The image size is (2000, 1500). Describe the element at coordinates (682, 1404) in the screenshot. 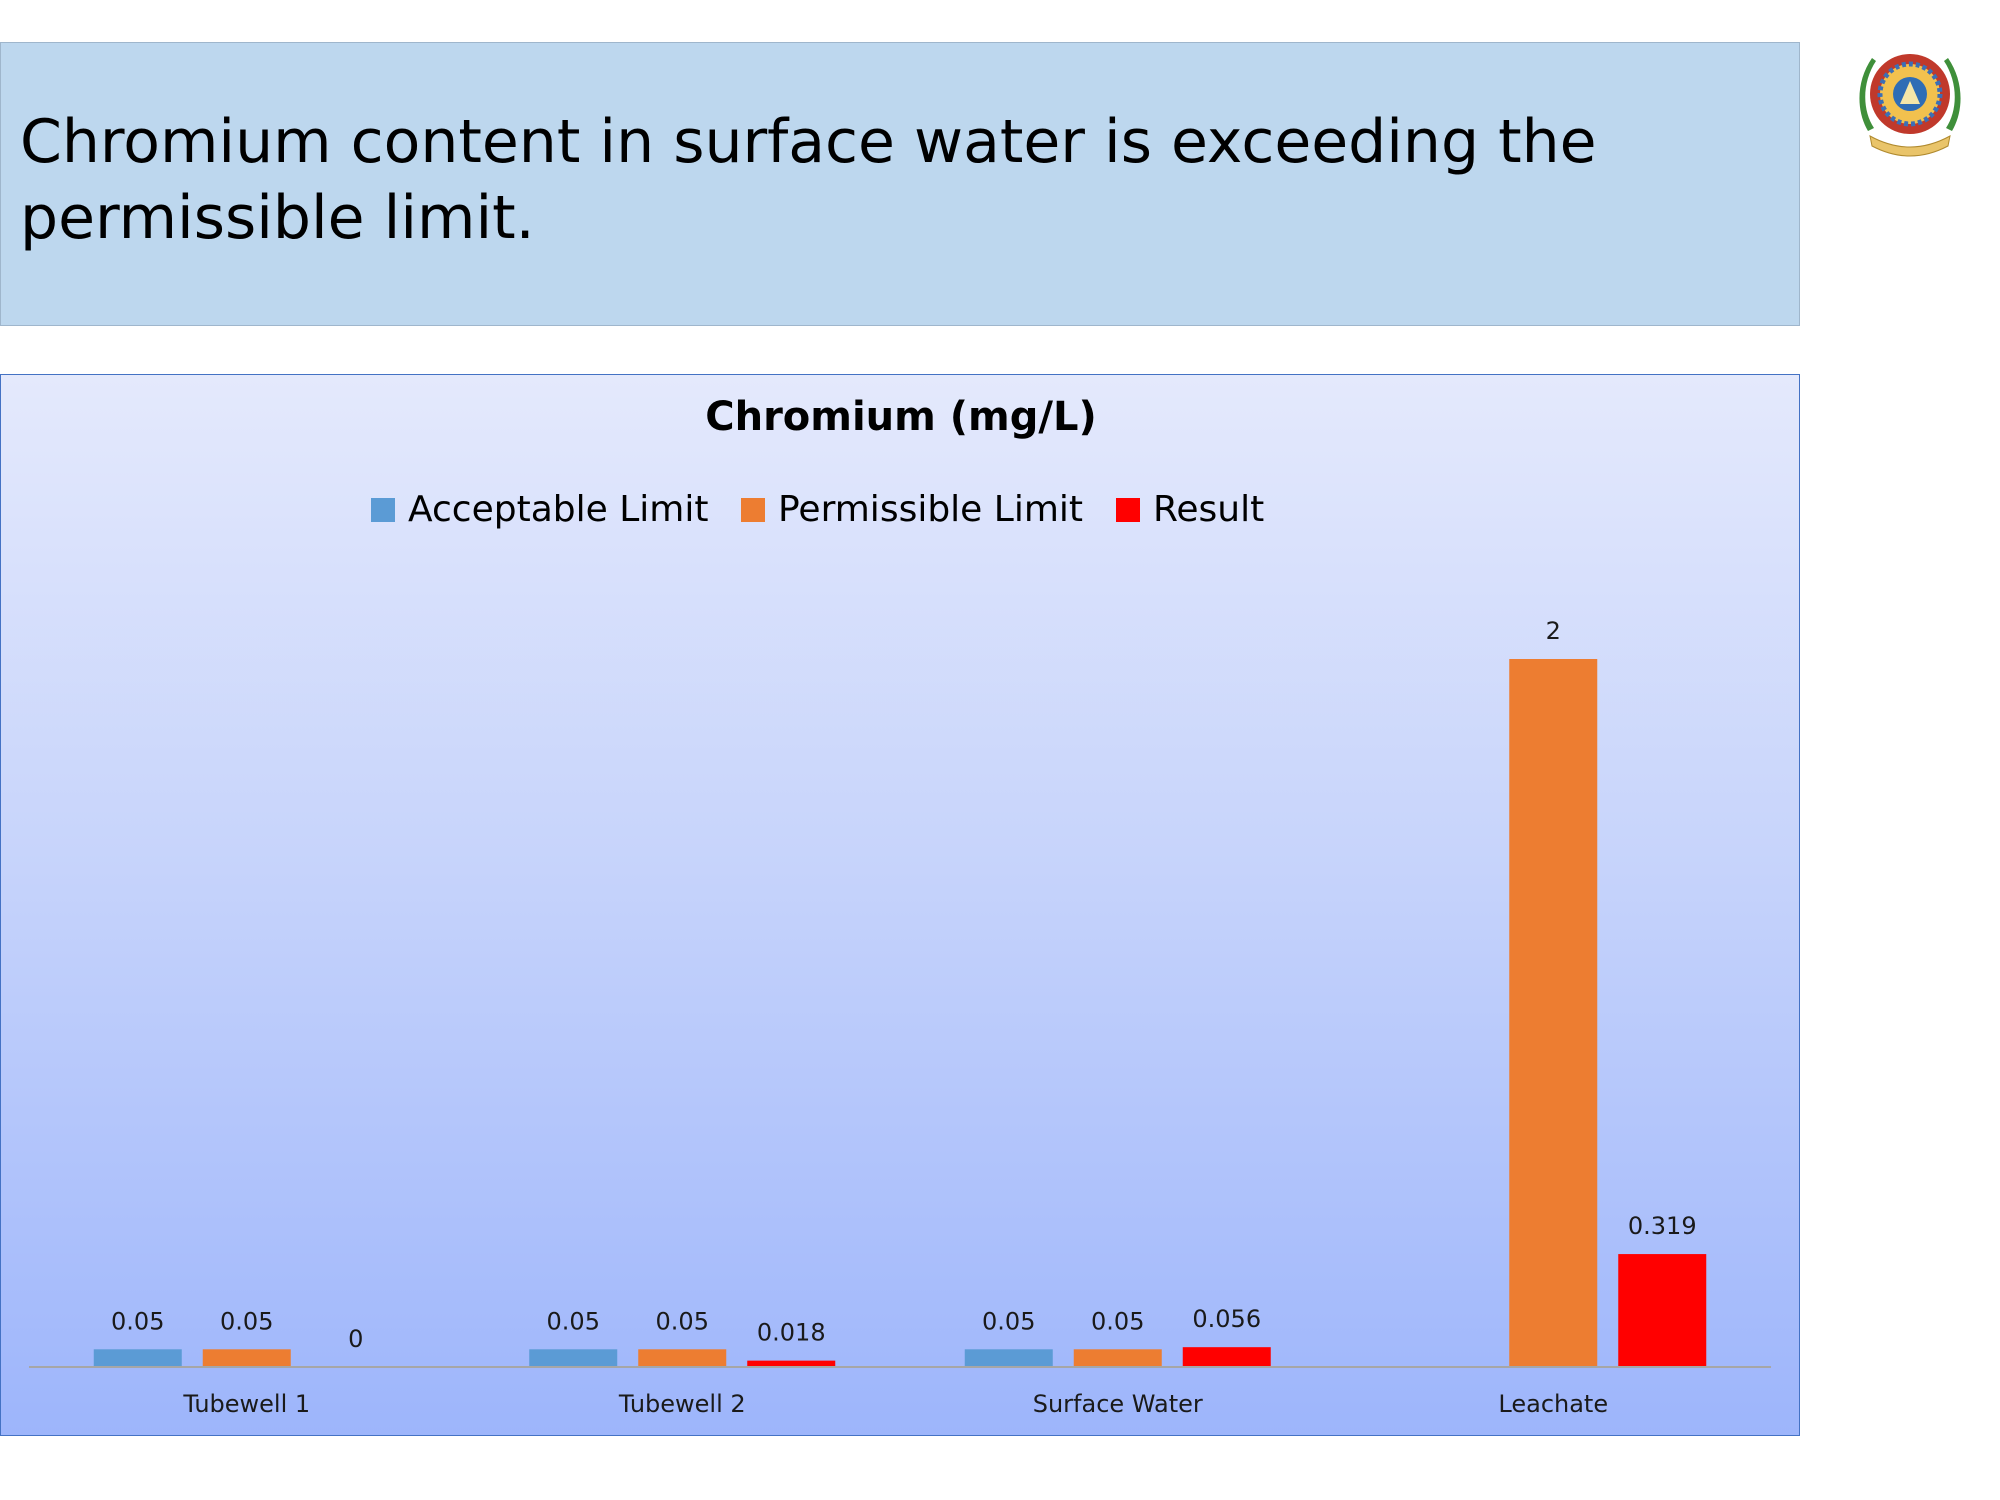

I see `x-tick-label-1: Tubewell 2` at that location.